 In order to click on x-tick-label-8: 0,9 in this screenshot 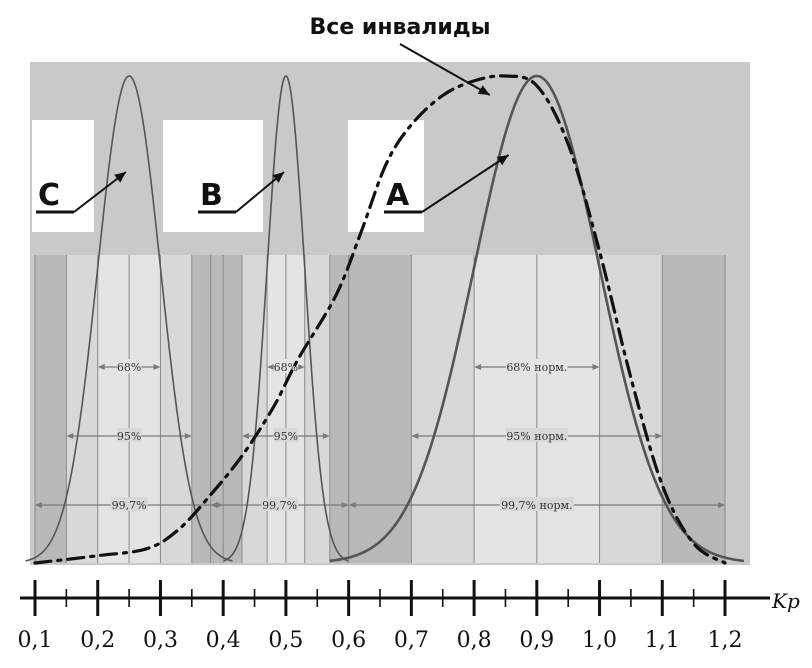, I will do `click(536, 640)`.